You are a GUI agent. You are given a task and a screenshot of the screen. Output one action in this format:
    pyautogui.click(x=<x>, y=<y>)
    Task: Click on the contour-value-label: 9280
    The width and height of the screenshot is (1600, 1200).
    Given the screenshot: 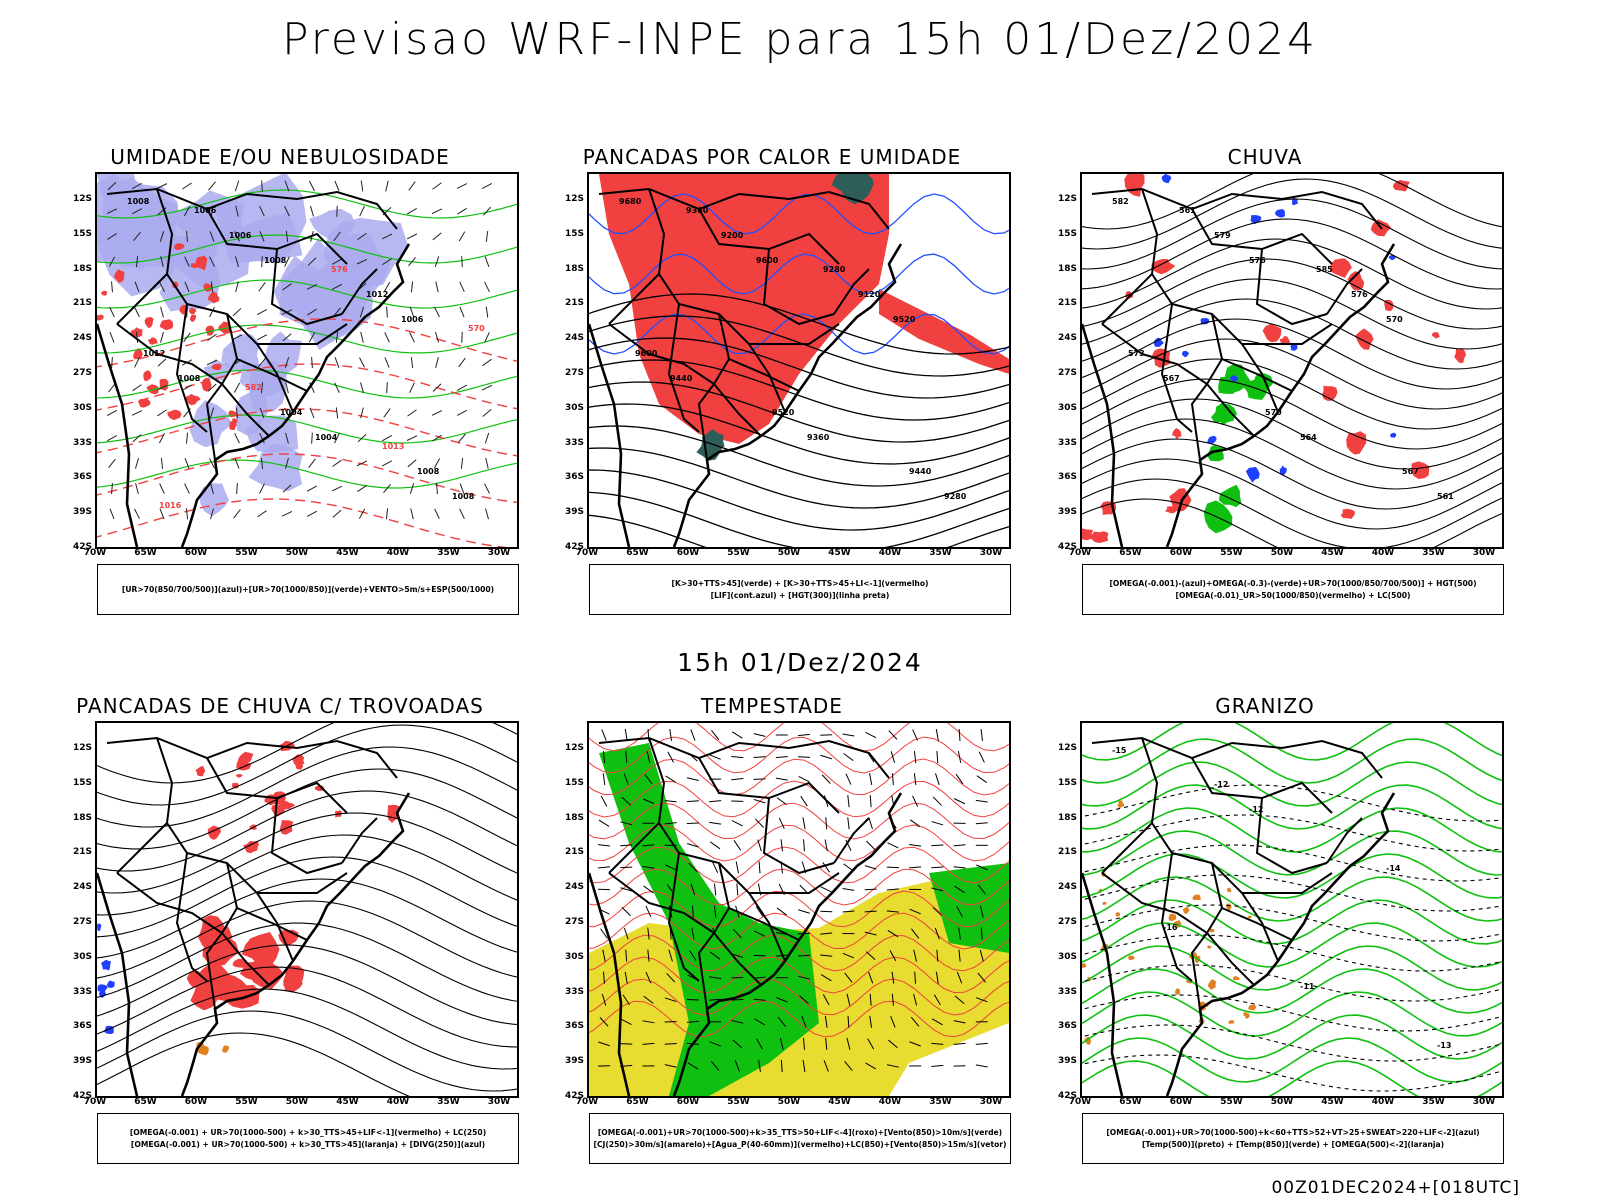 What is the action you would take?
    pyautogui.click(x=955, y=496)
    